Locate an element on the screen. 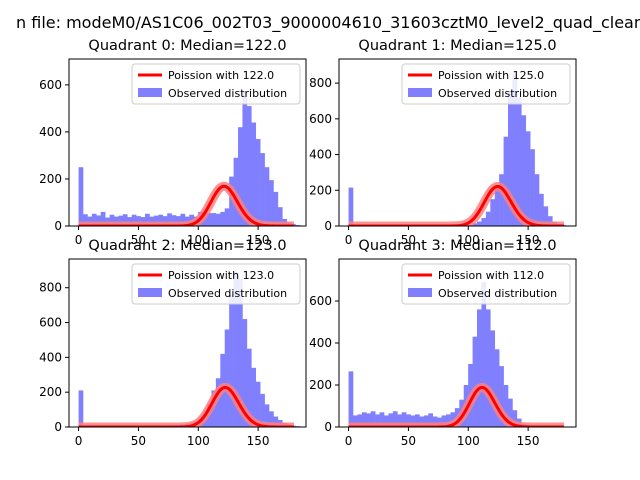  x-tick-label: 100 is located at coordinates (198, 441).